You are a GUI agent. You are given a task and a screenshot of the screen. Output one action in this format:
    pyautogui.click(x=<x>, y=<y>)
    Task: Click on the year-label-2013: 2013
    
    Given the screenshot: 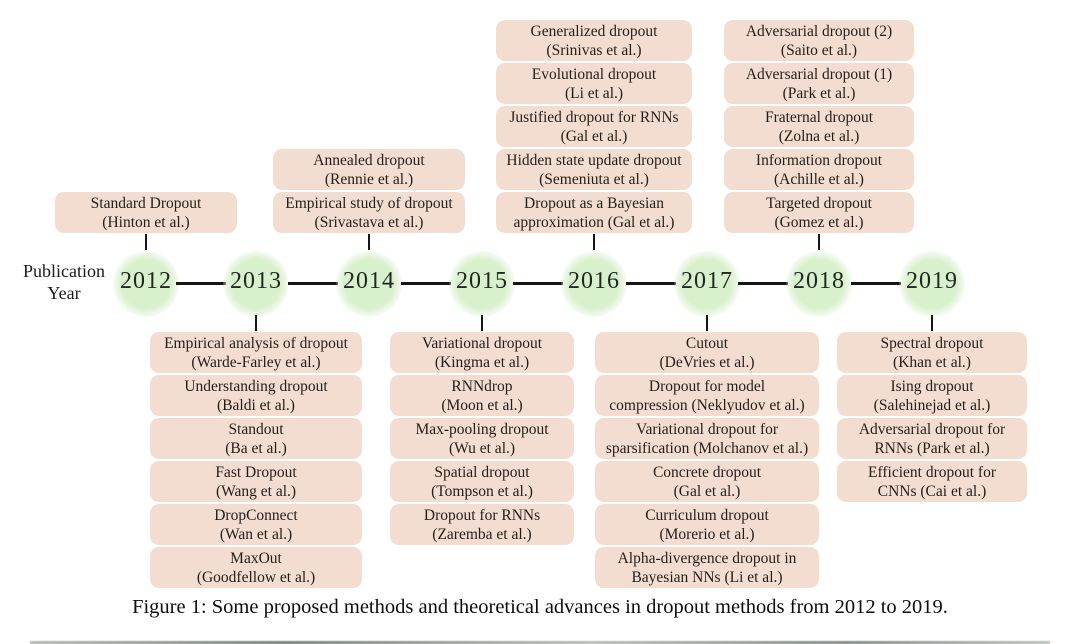 What is the action you would take?
    pyautogui.click(x=256, y=281)
    